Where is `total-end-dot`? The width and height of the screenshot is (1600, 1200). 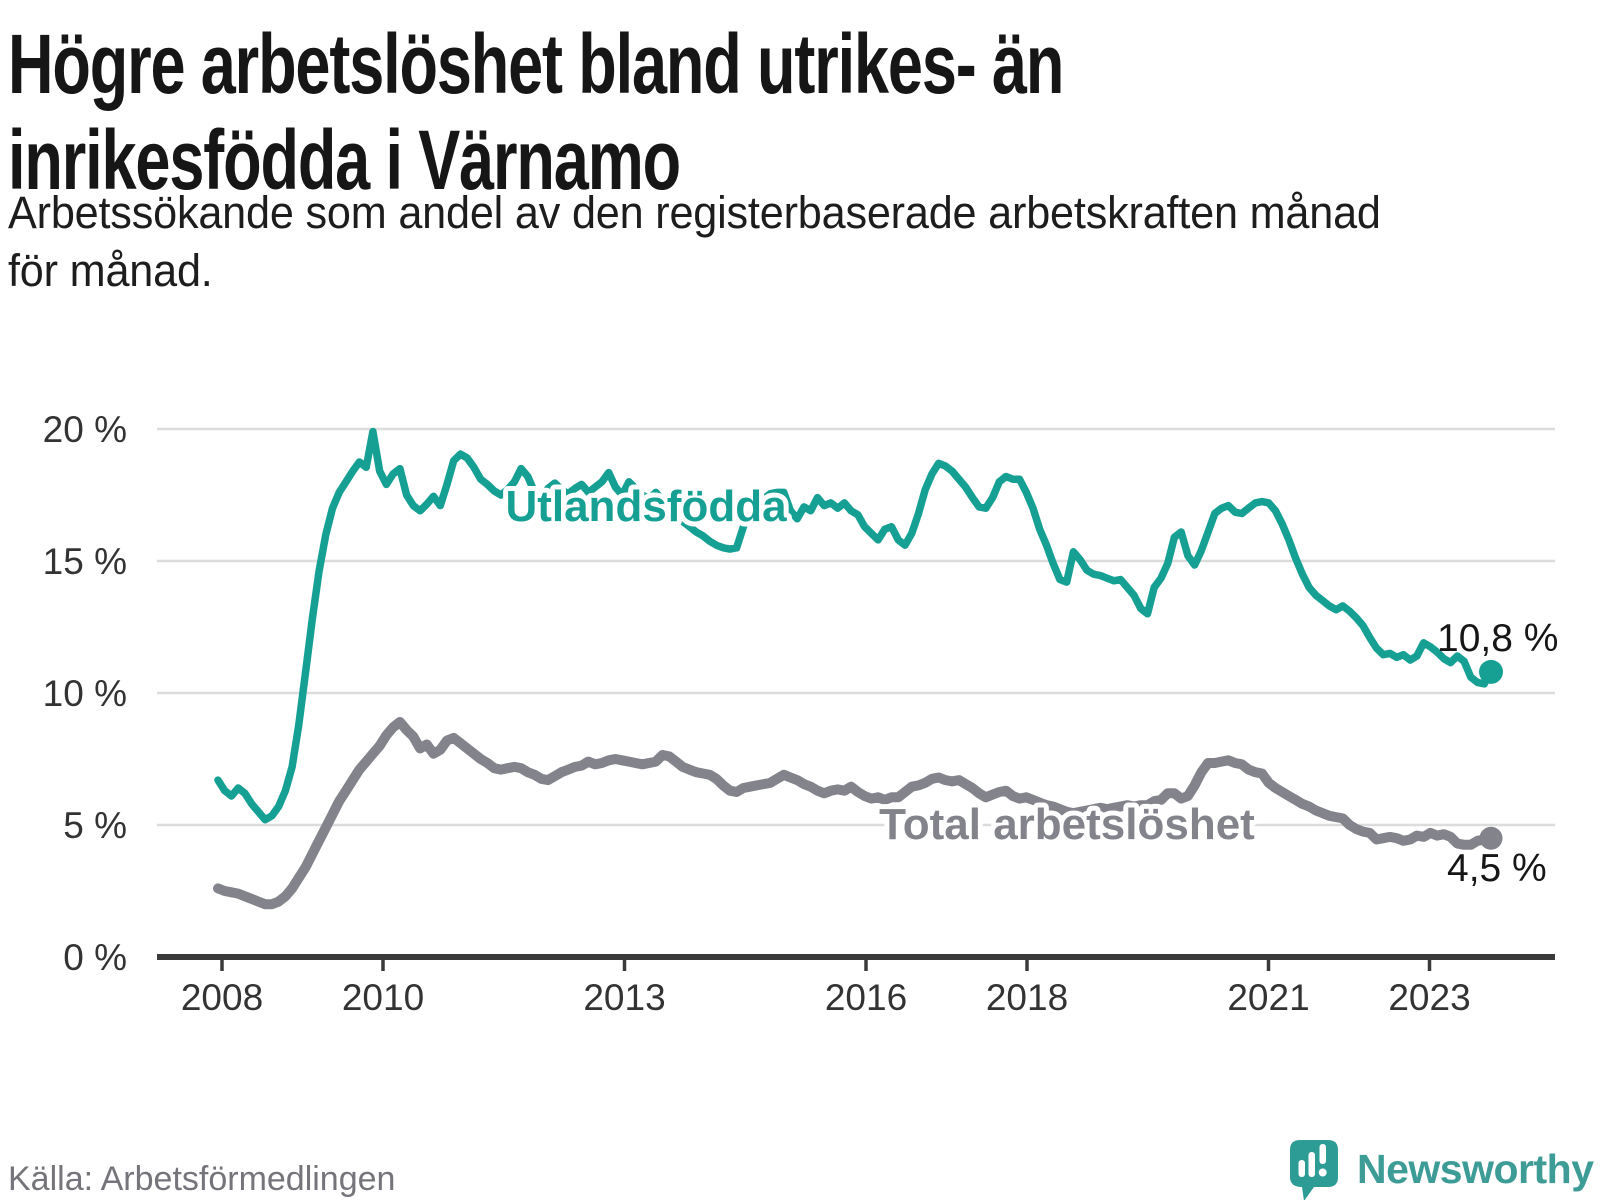 total-end-dot is located at coordinates (1491, 838).